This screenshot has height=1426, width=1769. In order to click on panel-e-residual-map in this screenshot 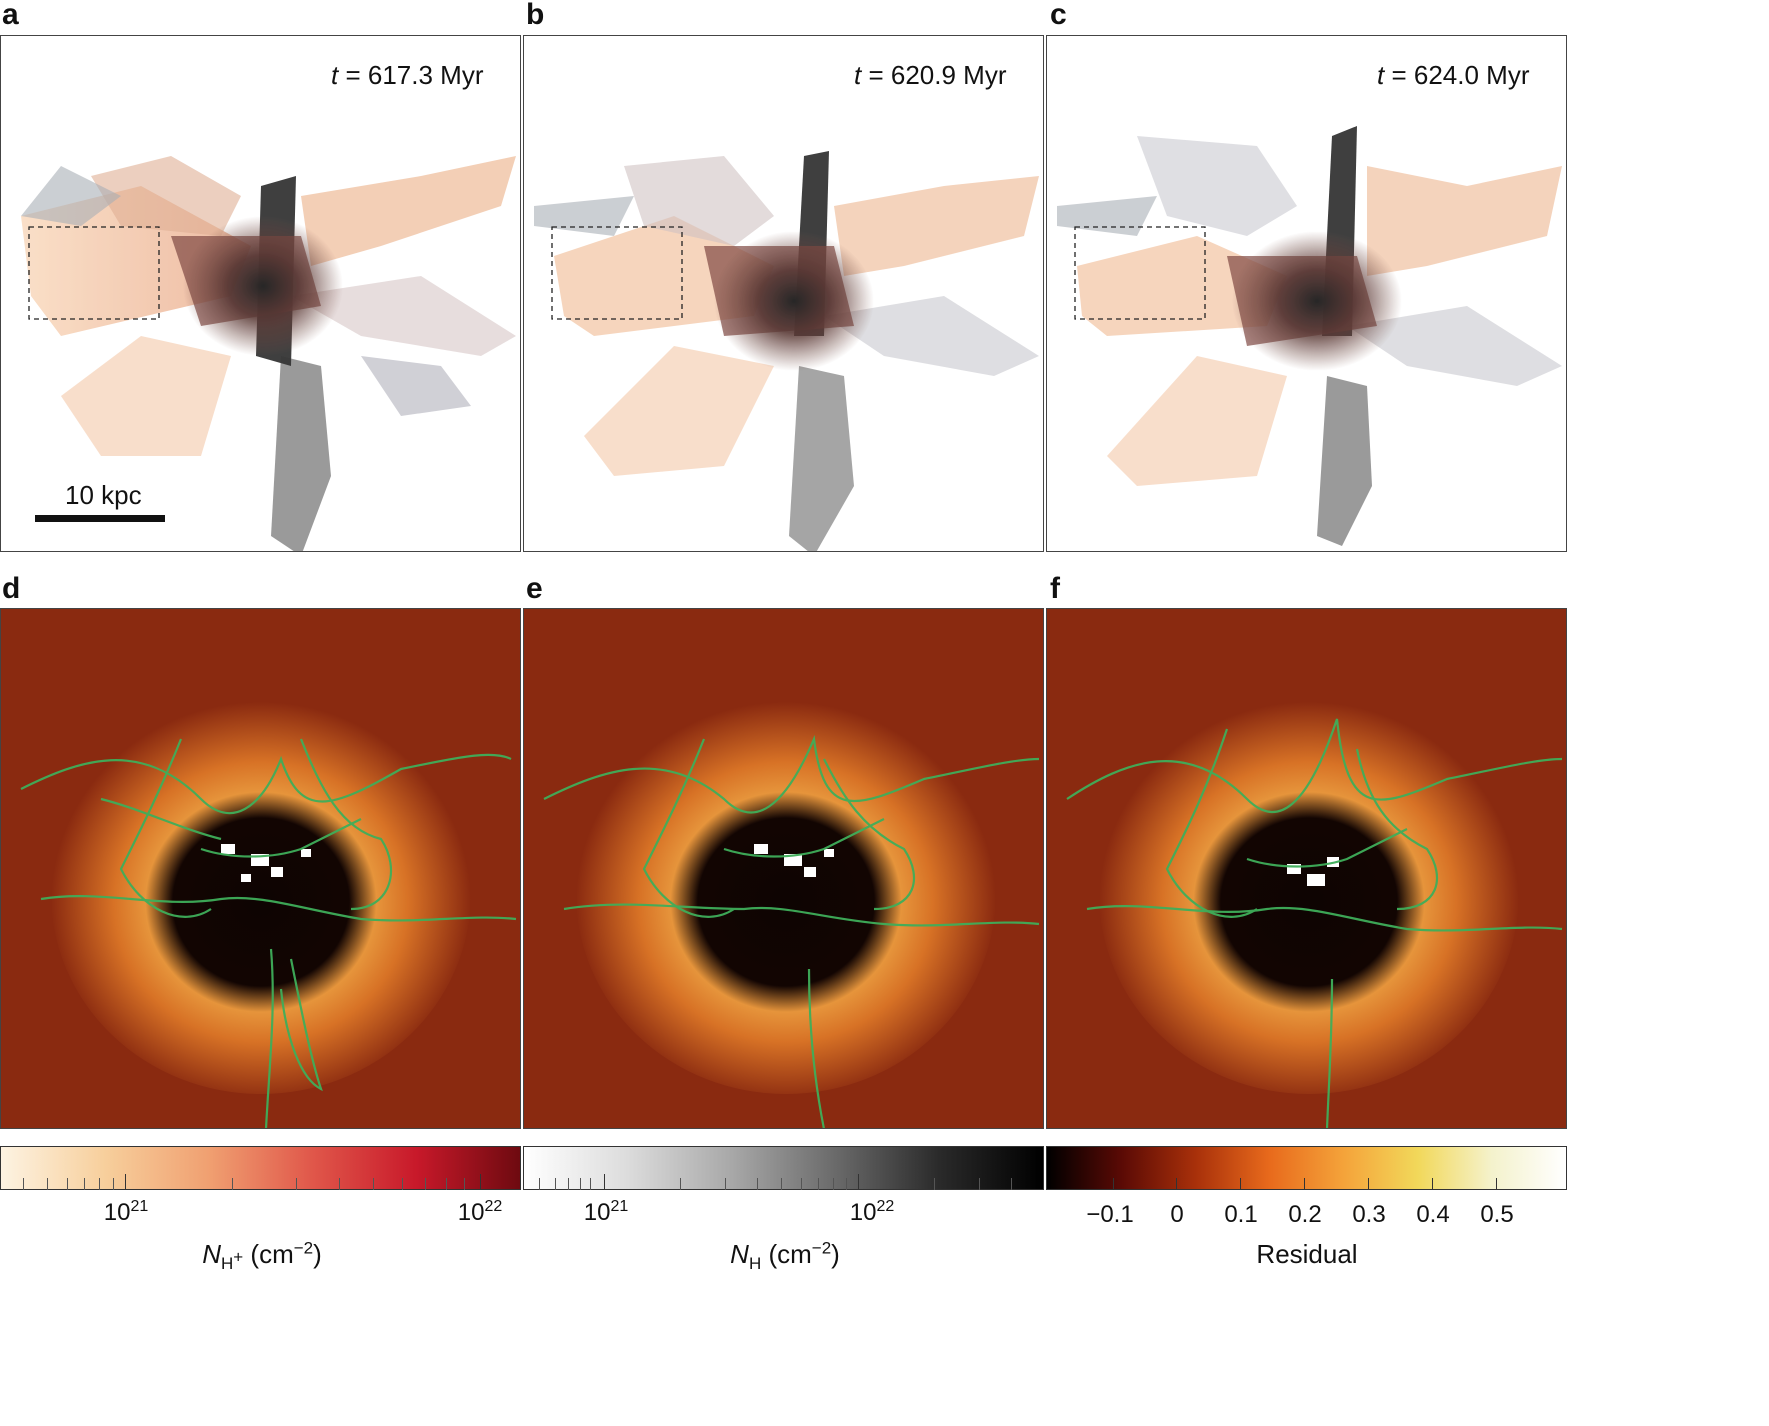, I will do `click(783, 868)`.